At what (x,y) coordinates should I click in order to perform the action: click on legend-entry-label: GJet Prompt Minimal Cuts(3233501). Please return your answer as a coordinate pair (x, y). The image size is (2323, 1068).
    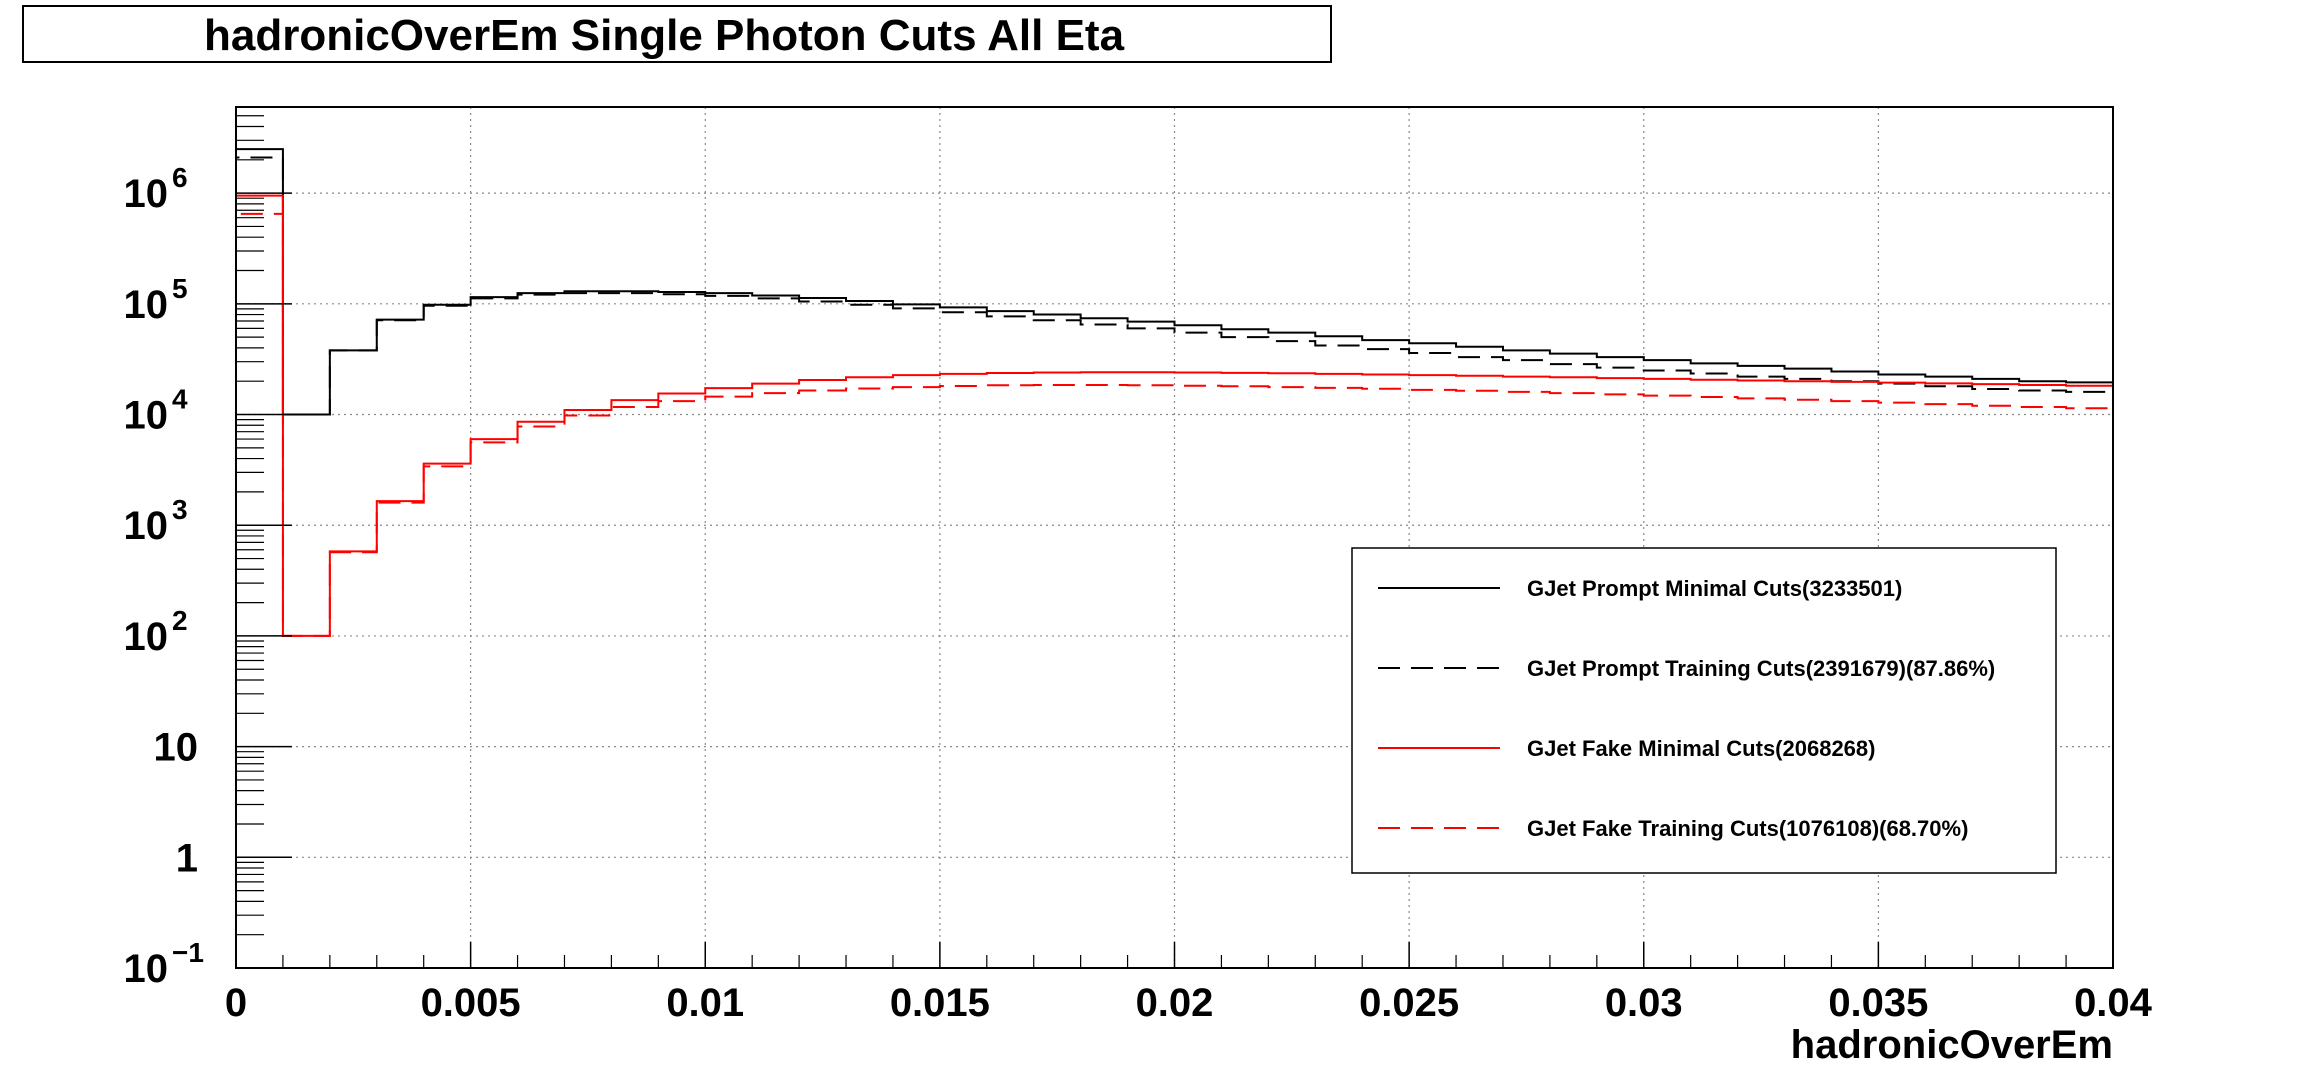
    Looking at the image, I should click on (1714, 588).